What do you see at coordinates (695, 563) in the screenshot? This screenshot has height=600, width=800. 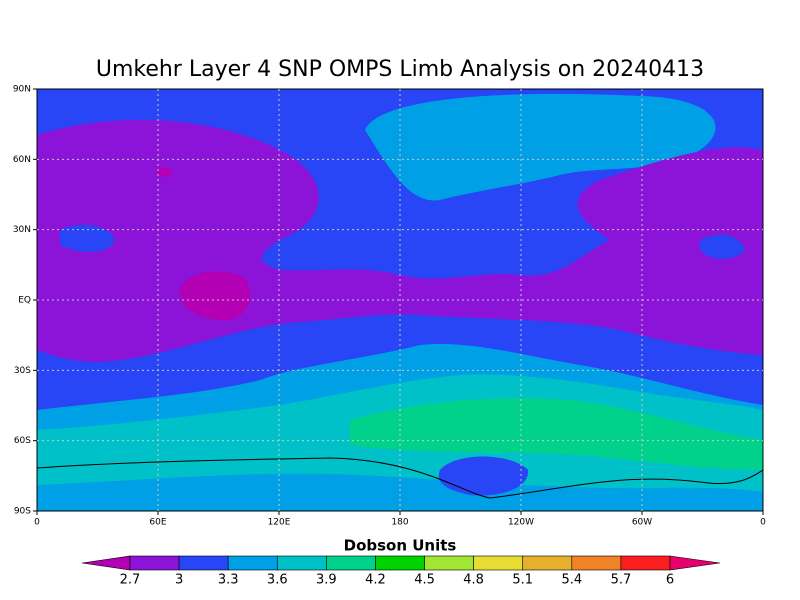 I see `colorbar-high-triangle` at bounding box center [695, 563].